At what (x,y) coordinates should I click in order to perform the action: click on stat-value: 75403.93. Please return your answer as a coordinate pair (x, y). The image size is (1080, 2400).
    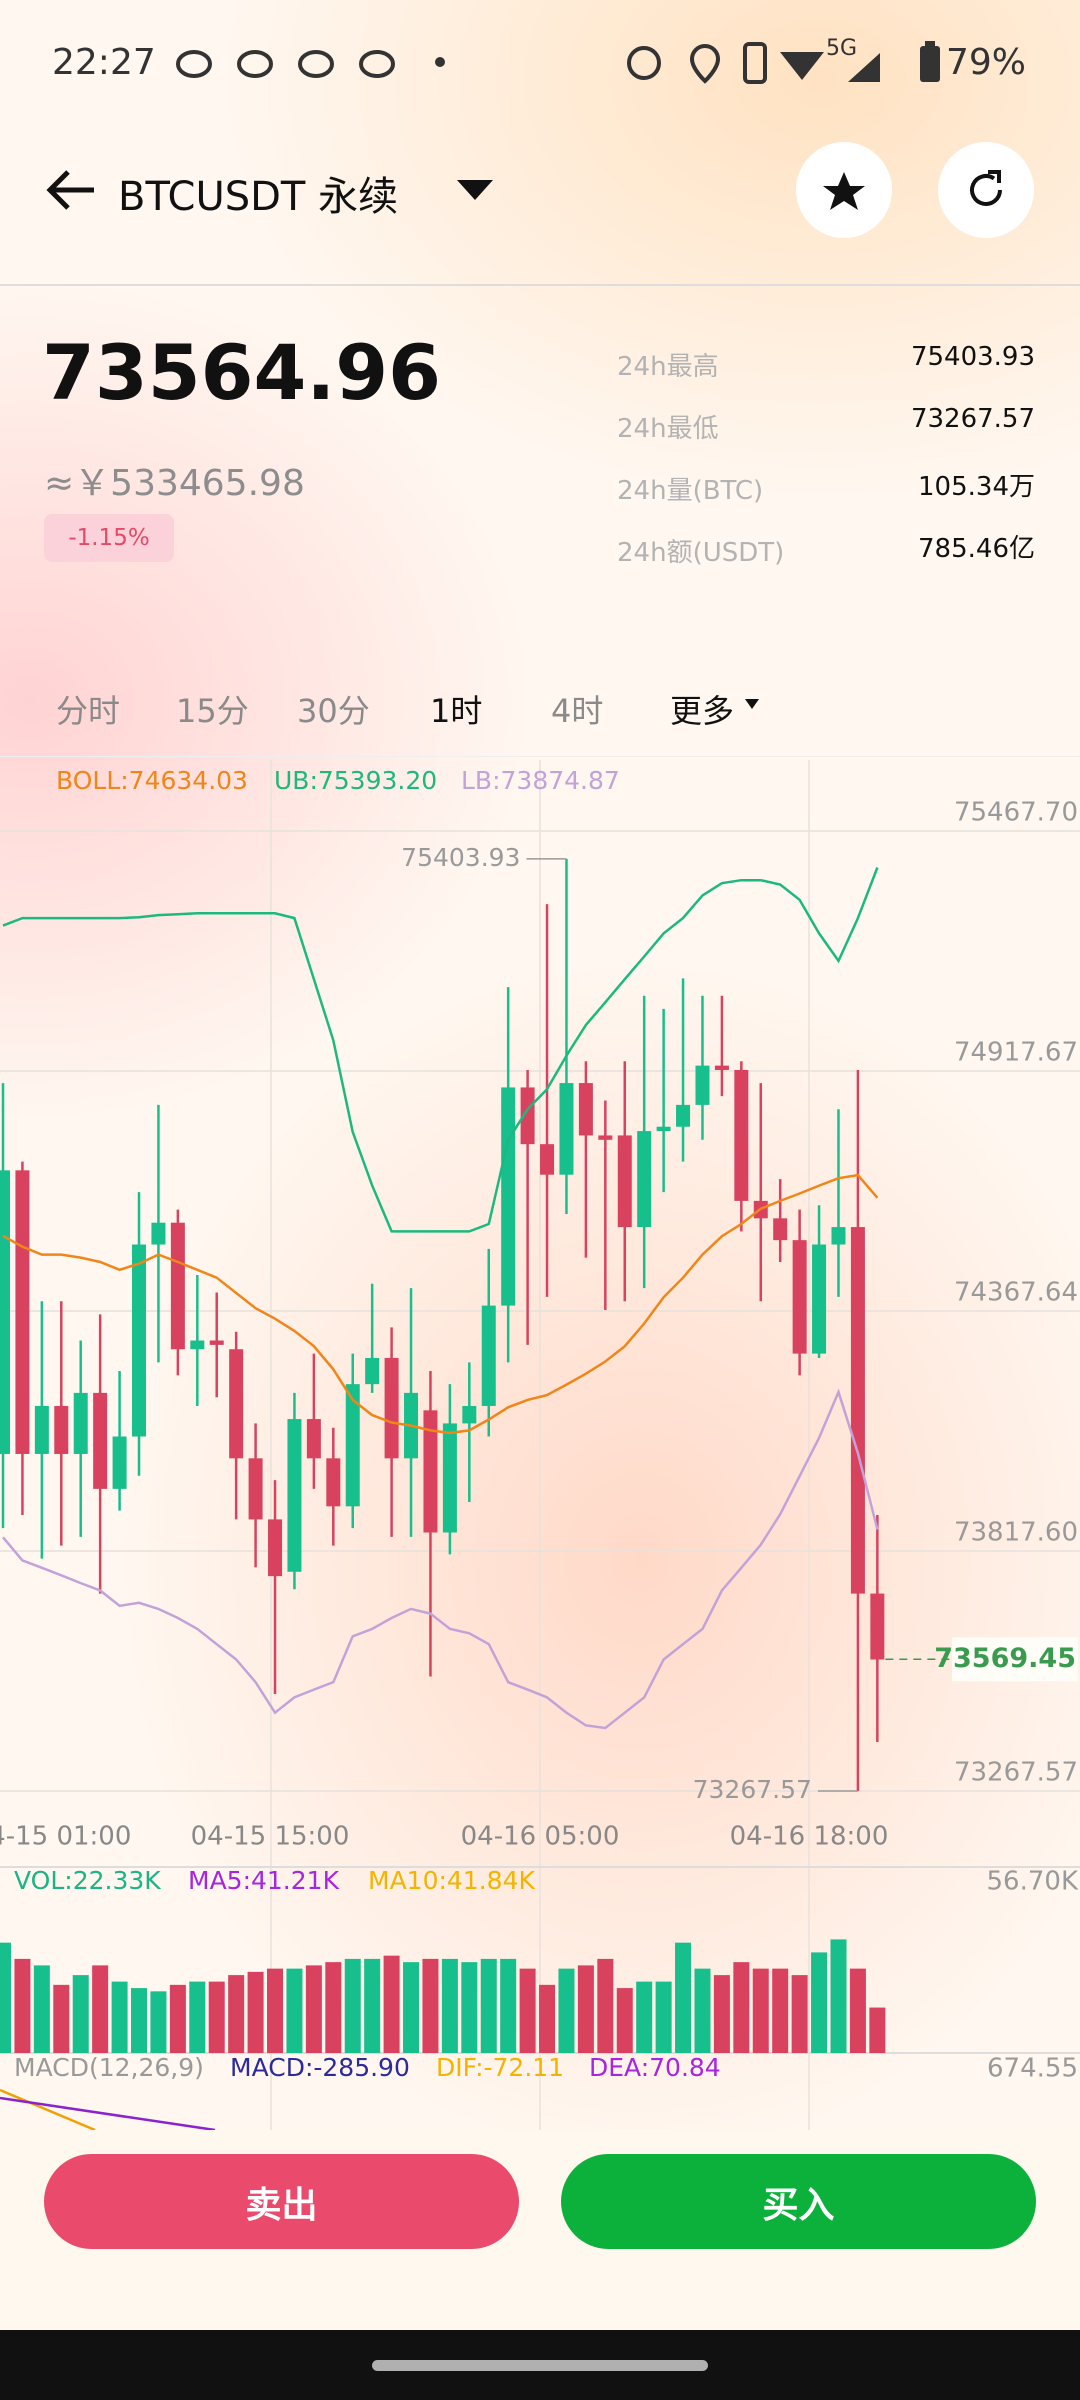
    Looking at the image, I should click on (972, 357).